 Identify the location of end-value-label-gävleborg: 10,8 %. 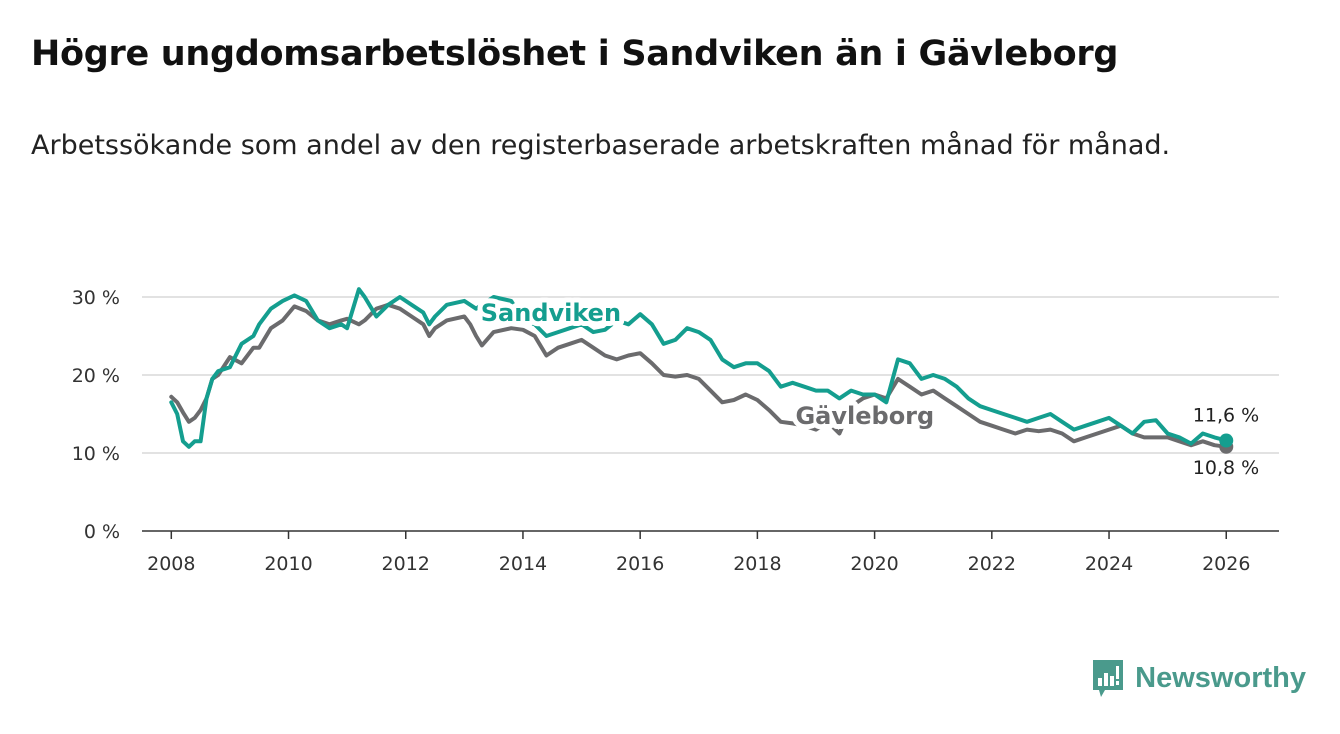
(1226, 468).